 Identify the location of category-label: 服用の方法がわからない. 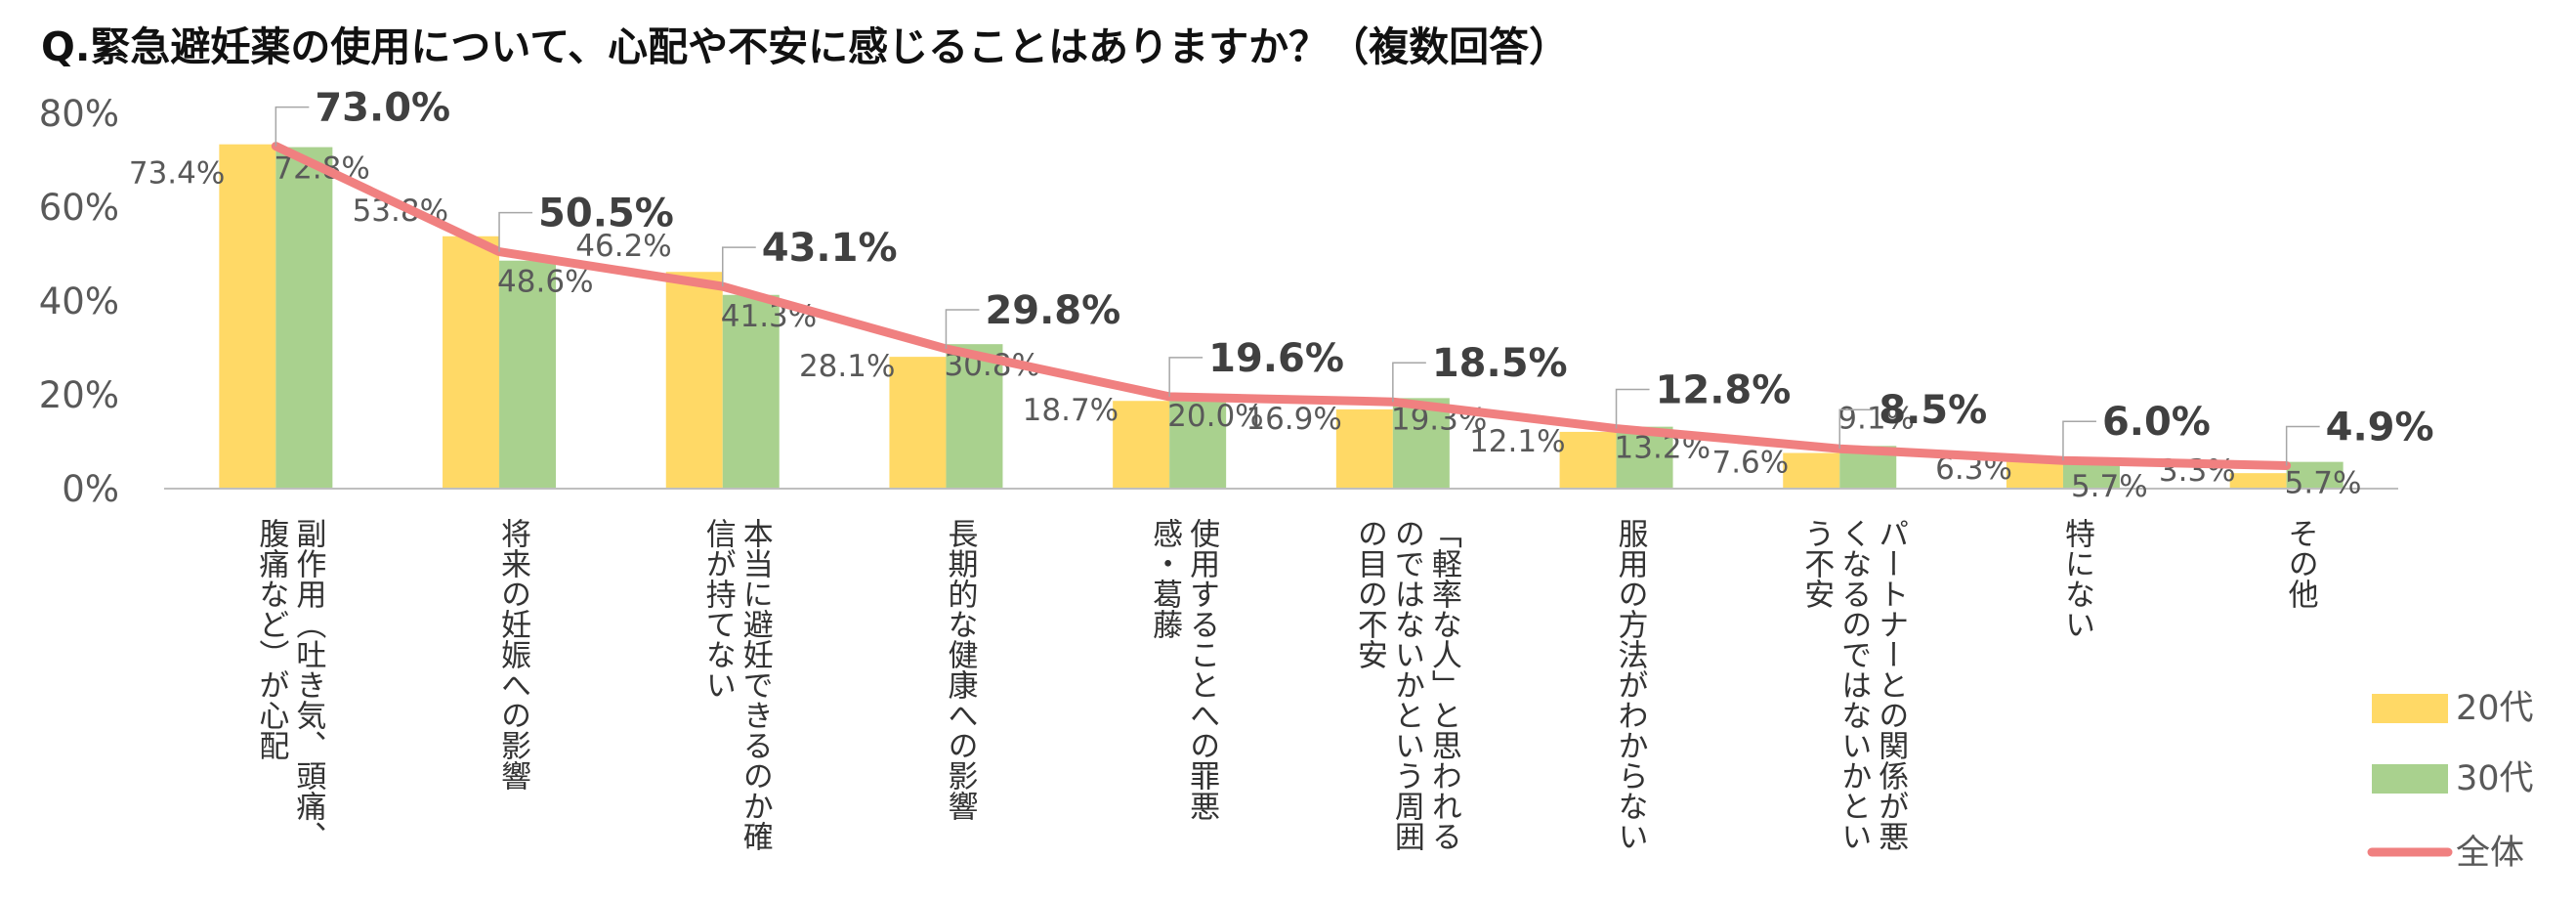
(1631, 684).